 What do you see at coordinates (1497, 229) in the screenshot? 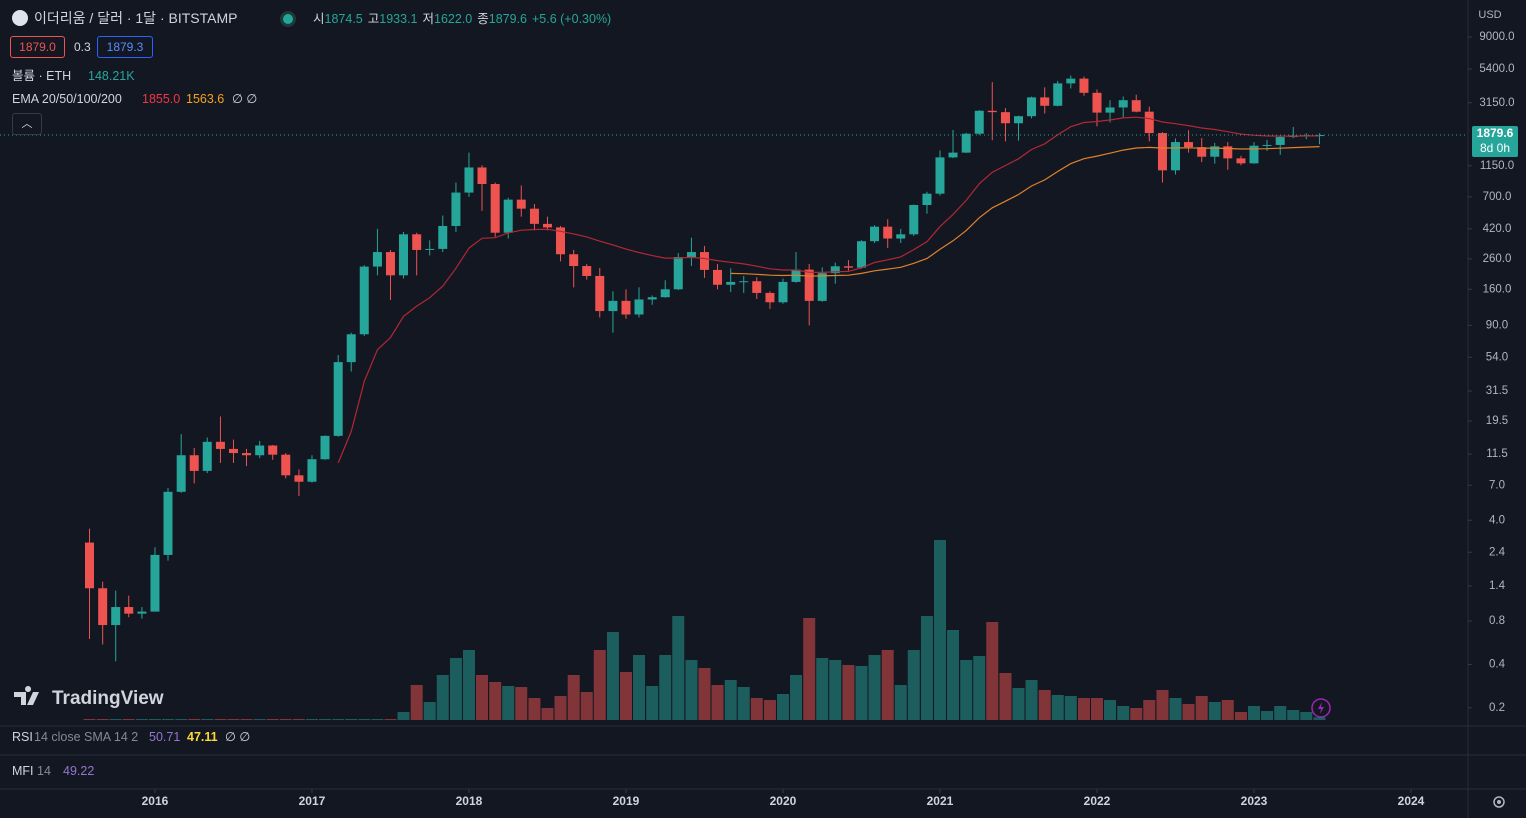
I see `y-tick-label: 420.0` at bounding box center [1497, 229].